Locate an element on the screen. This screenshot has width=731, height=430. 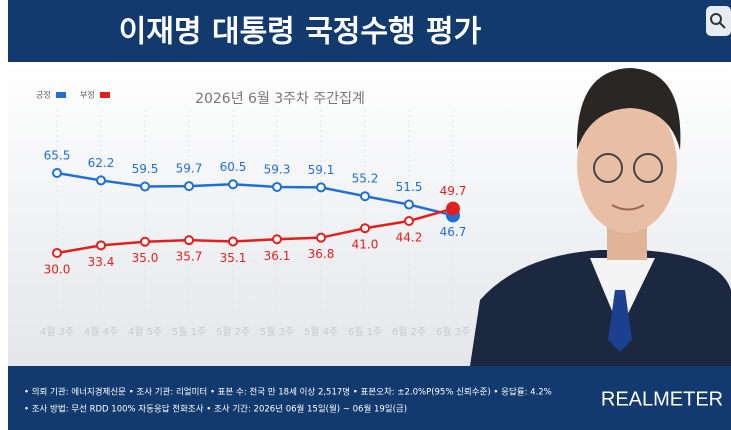
data-label: 55.2 is located at coordinates (365, 179).